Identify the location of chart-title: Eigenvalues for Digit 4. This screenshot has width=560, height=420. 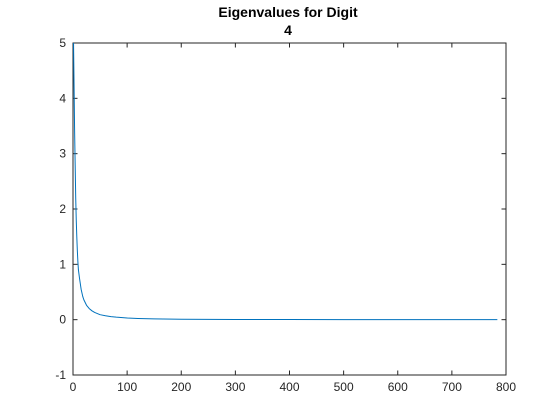
(288, 21).